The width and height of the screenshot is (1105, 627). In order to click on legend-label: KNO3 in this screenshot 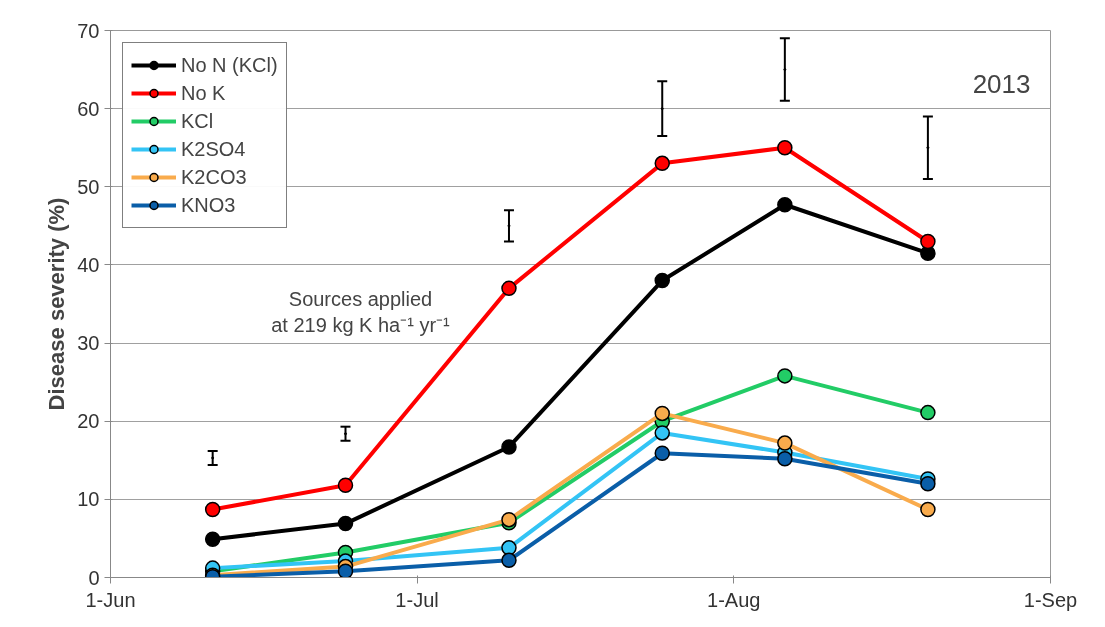, I will do `click(208, 205)`.